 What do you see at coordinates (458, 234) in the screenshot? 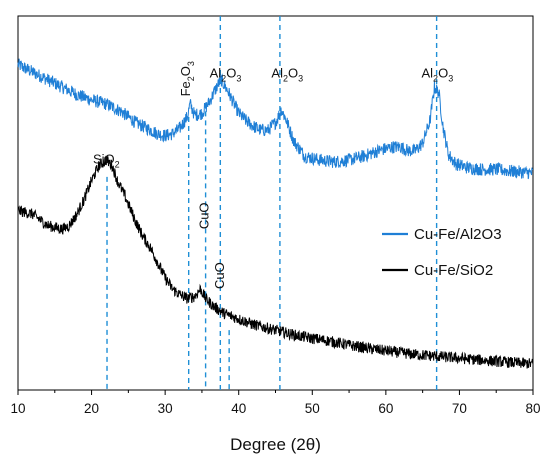
I see `legend-label-al2o3: Cu-Fe/Al2O3` at bounding box center [458, 234].